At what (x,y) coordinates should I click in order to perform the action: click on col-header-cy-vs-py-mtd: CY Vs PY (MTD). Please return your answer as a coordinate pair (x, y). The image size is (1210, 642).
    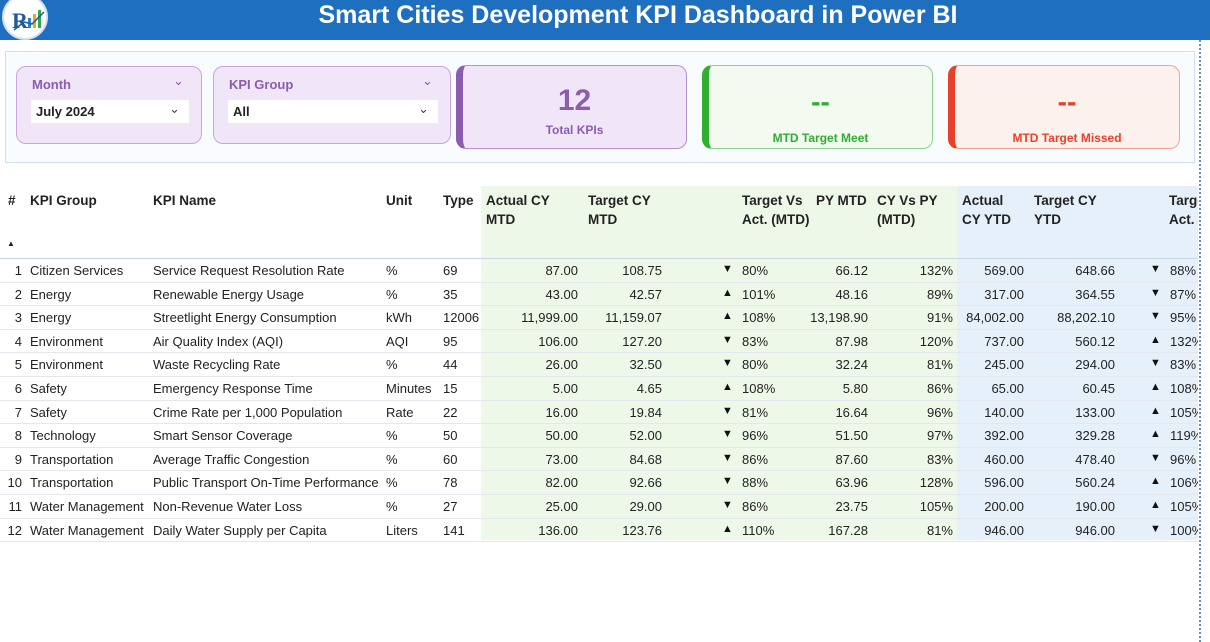
    Looking at the image, I should click on (907, 210).